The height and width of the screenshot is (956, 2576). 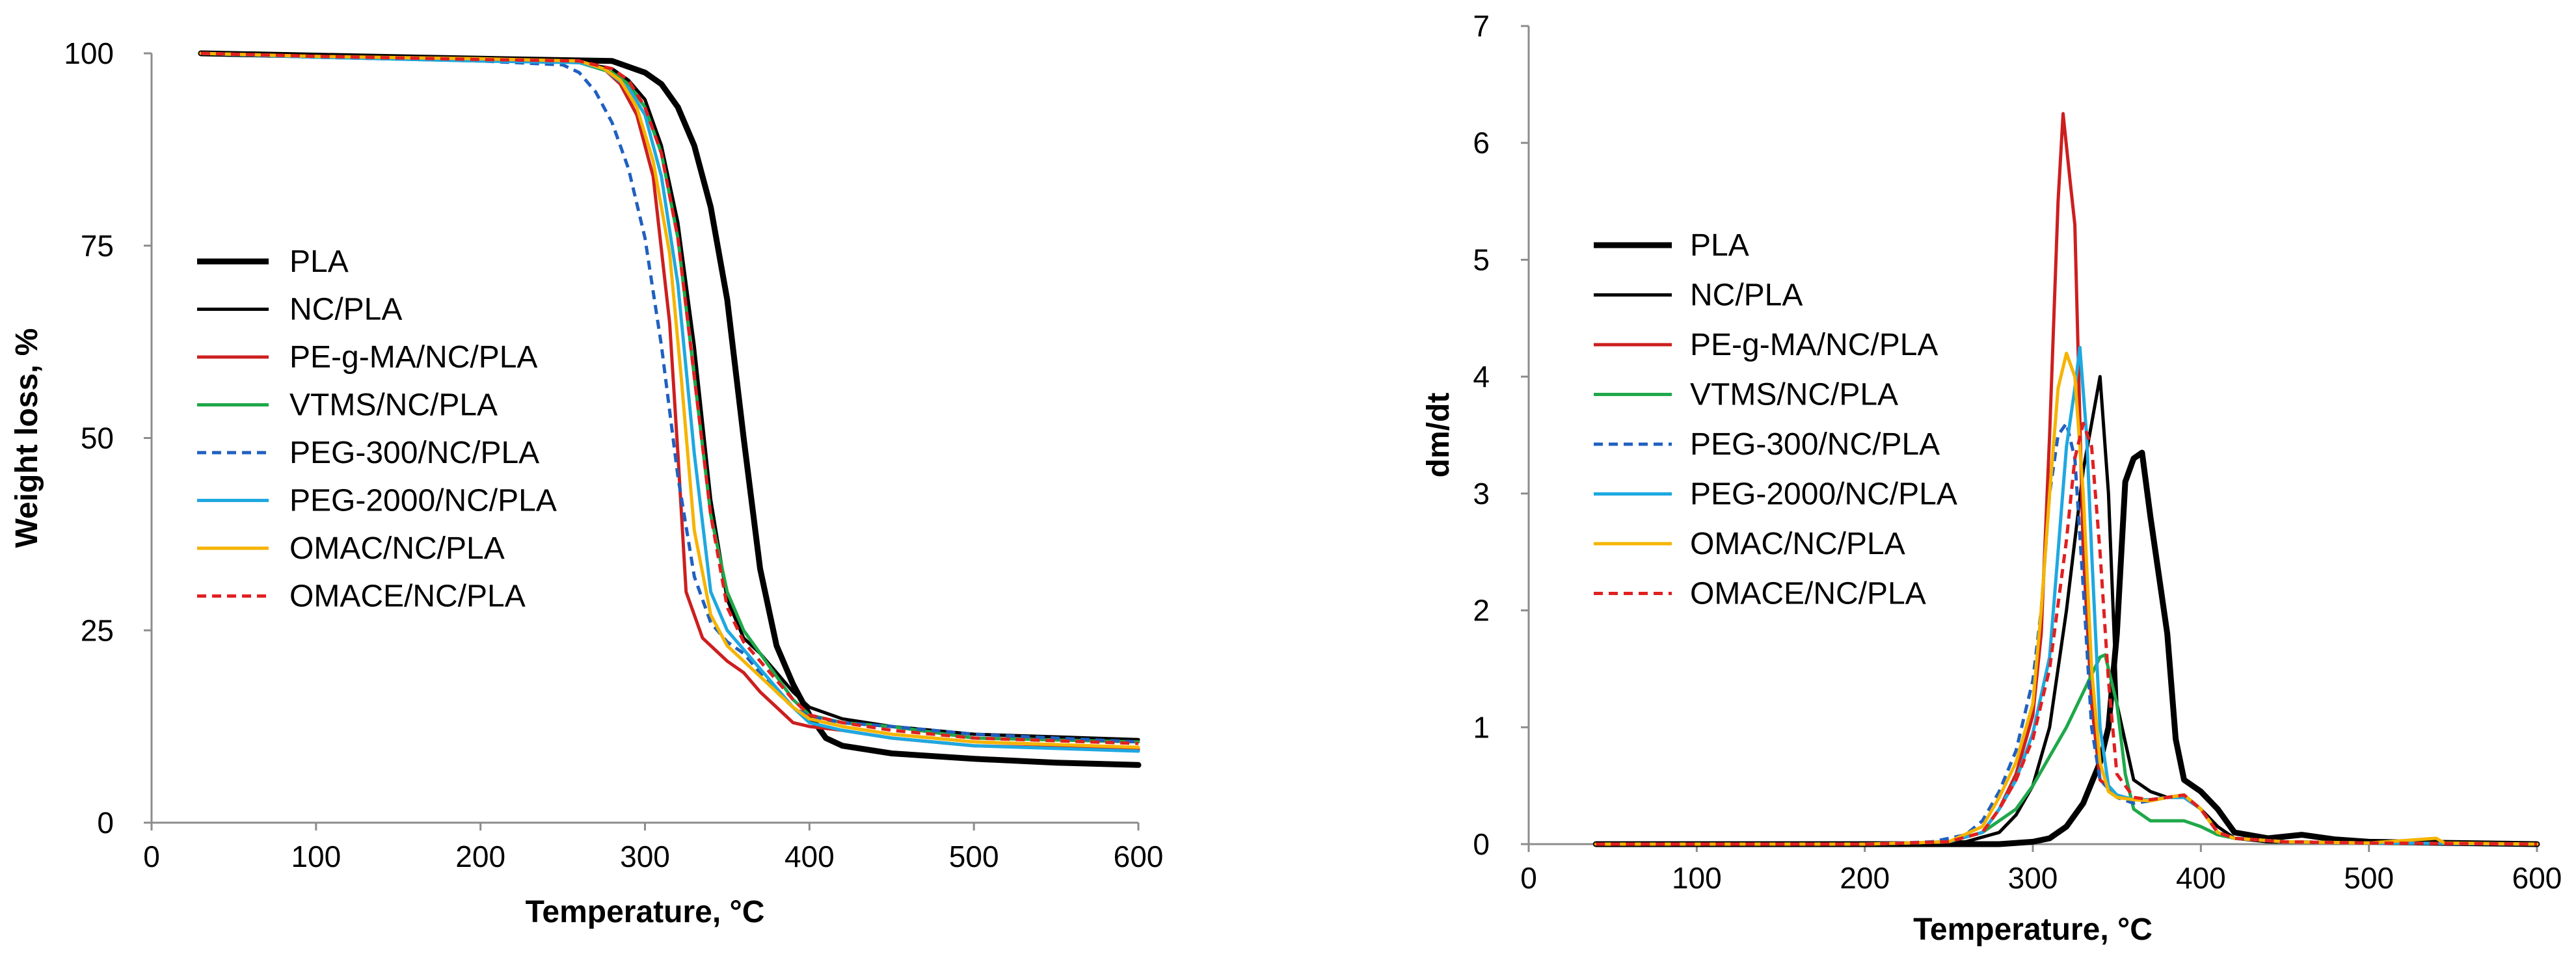 I want to click on series-line-vtms-nc-pla, so click(x=2066, y=750).